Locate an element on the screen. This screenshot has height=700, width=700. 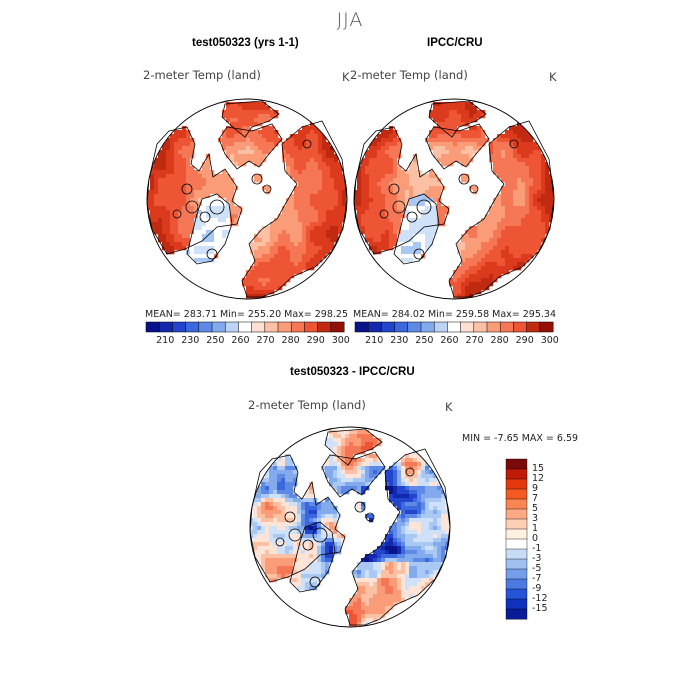
panel3-subtitle: 2-meter Temp (land) is located at coordinates (307, 405).